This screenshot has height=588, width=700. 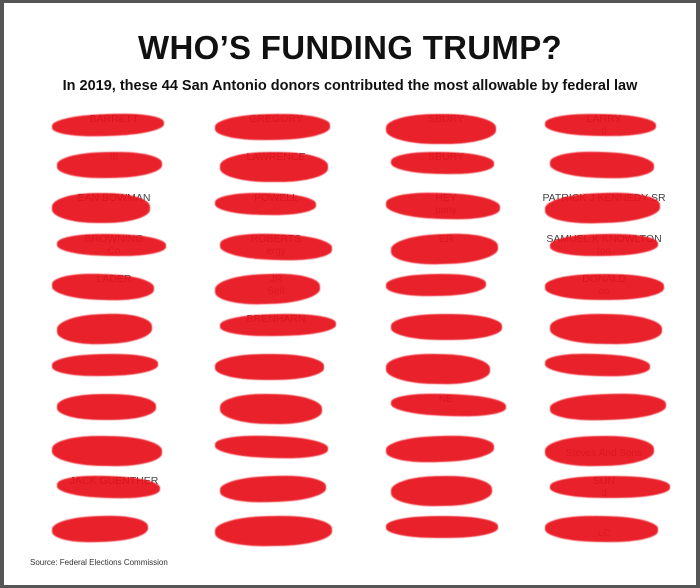 I want to click on donor-entry: LARRYd, so click(x=604, y=131).